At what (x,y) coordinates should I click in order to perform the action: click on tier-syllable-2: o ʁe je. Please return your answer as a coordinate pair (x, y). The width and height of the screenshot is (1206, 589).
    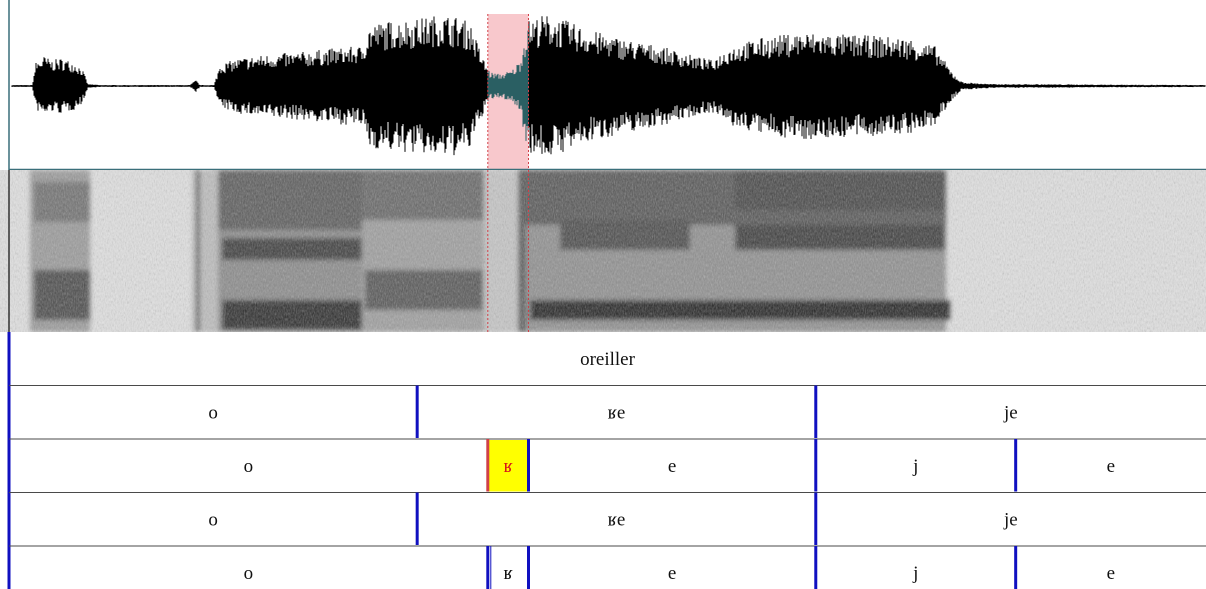
    Looking at the image, I should click on (607, 519).